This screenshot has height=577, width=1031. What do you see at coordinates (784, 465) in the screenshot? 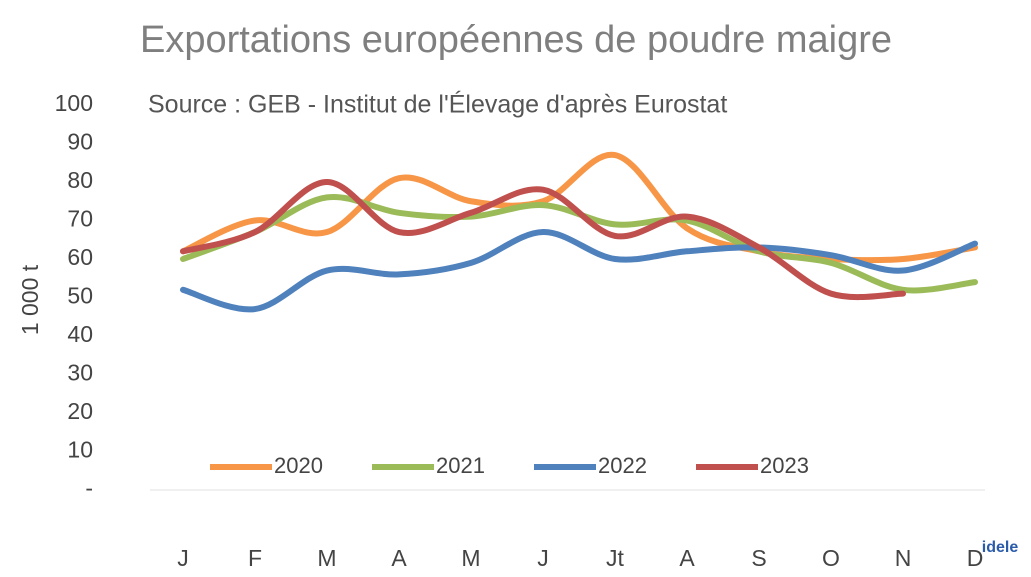
I see `legend-label: 2023` at bounding box center [784, 465].